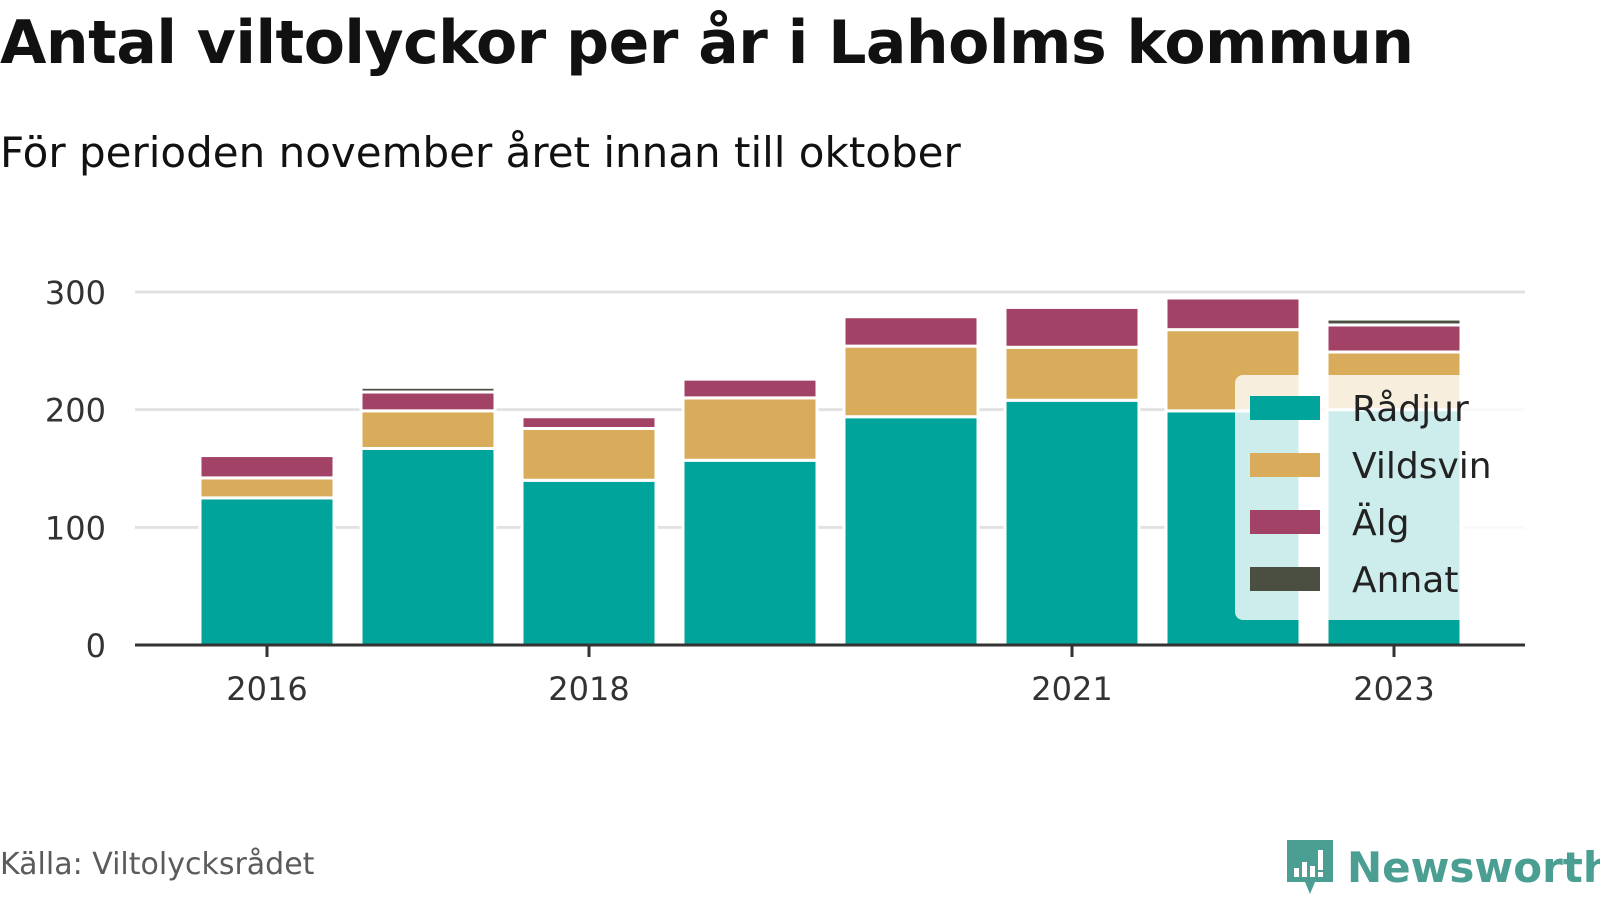 Image resolution: width=1600 pixels, height=900 pixels. Describe the element at coordinates (96, 646) in the screenshot. I see `y-tick-label: 0` at that location.